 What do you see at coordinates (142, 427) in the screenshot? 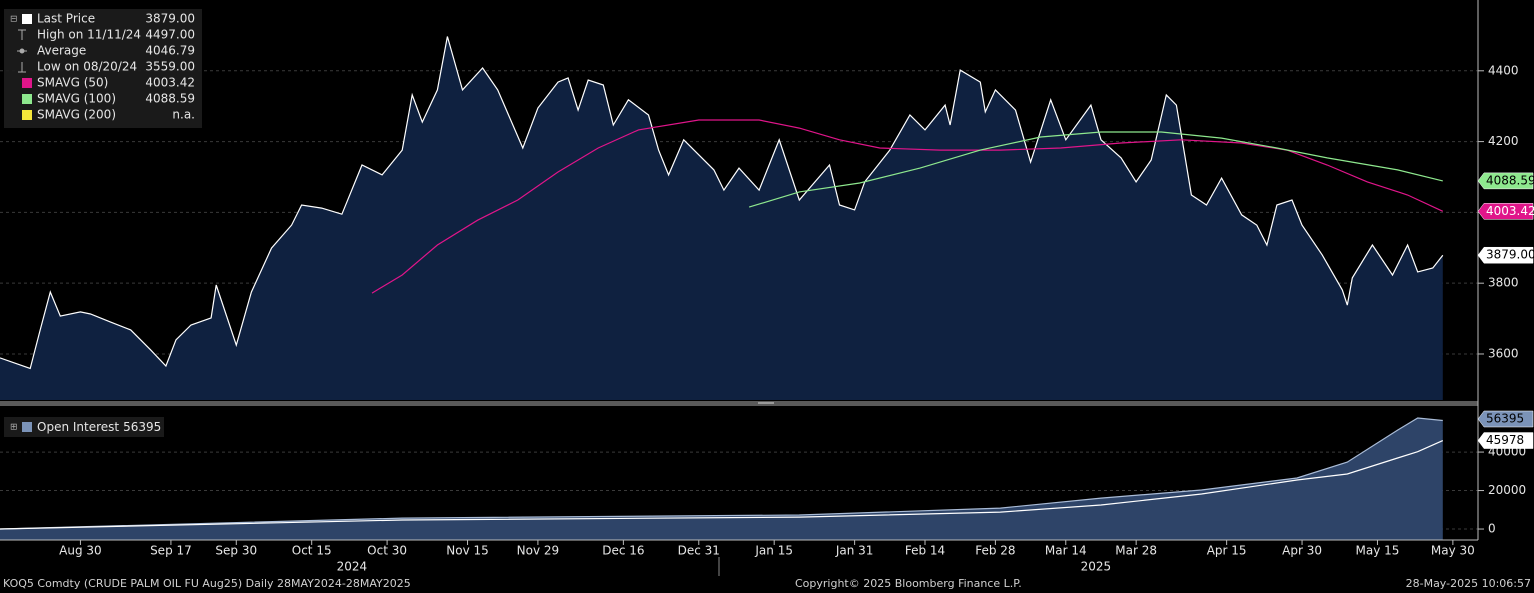
I see `legend-value: 56395` at bounding box center [142, 427].